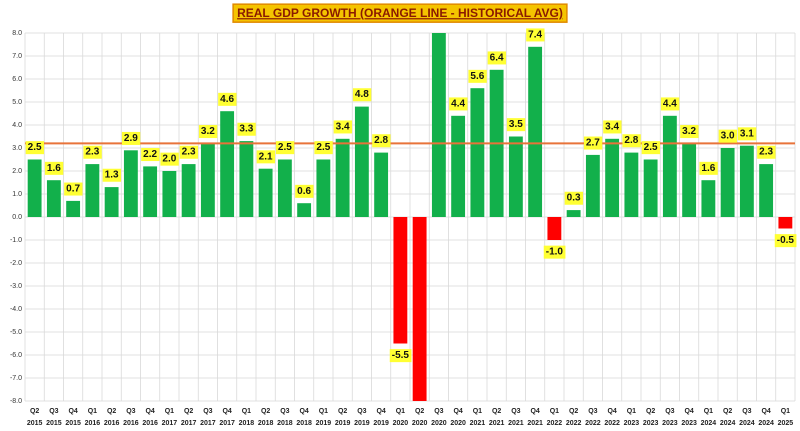  I want to click on y-tick-label: 4.0, so click(17, 125).